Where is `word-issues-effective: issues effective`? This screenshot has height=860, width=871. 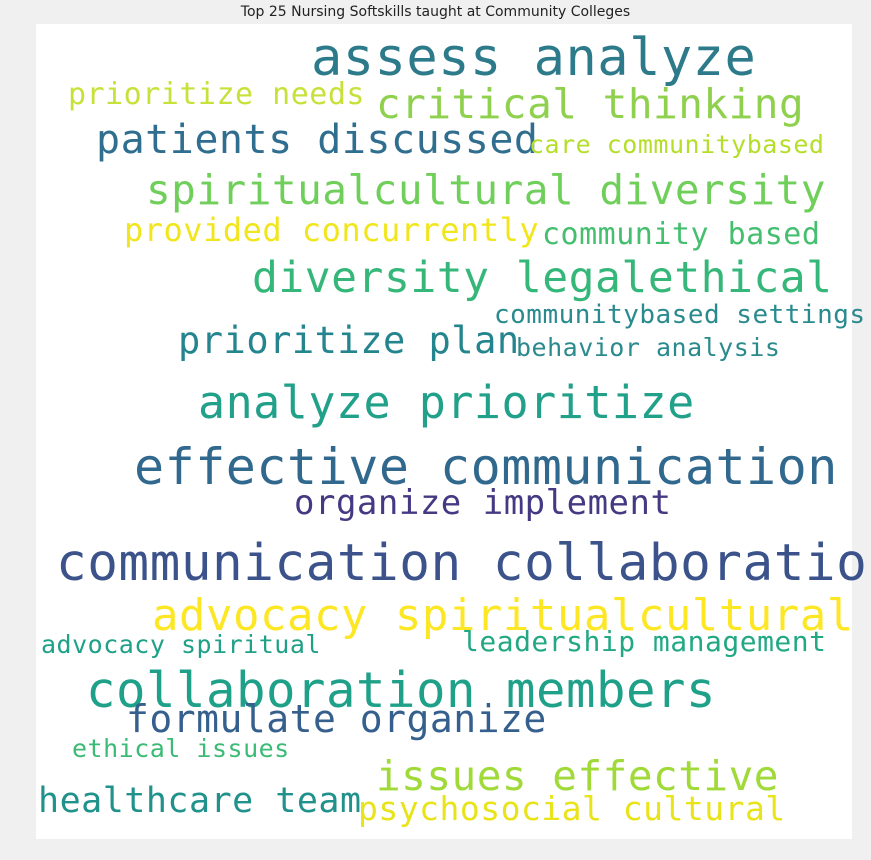
word-issues-effective: issues effective is located at coordinates (577, 776).